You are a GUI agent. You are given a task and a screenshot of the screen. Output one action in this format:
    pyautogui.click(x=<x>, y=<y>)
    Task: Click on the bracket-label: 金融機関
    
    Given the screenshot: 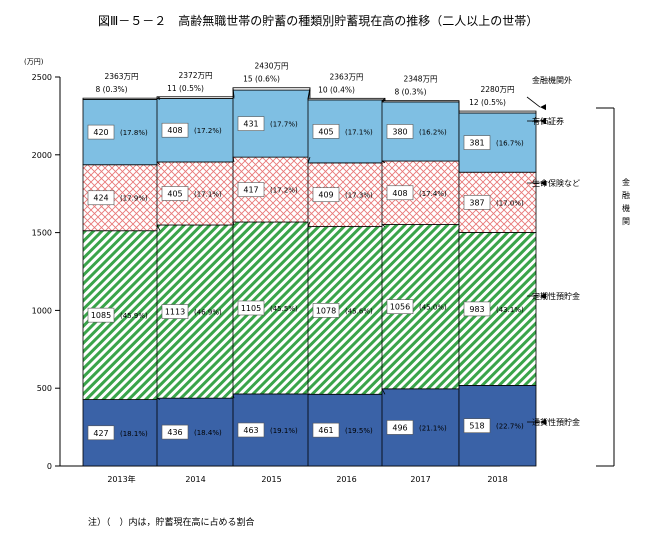 What is the action you would take?
    pyautogui.click(x=626, y=201)
    